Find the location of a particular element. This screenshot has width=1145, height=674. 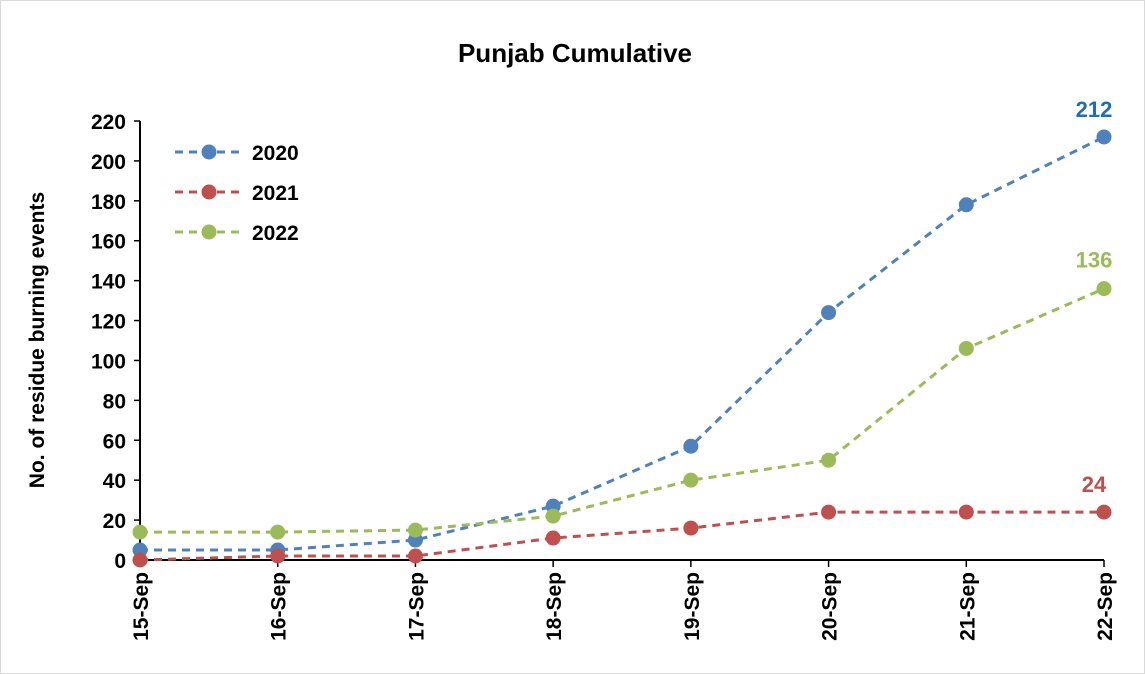

y-tick-label: 140 is located at coordinates (108, 282).